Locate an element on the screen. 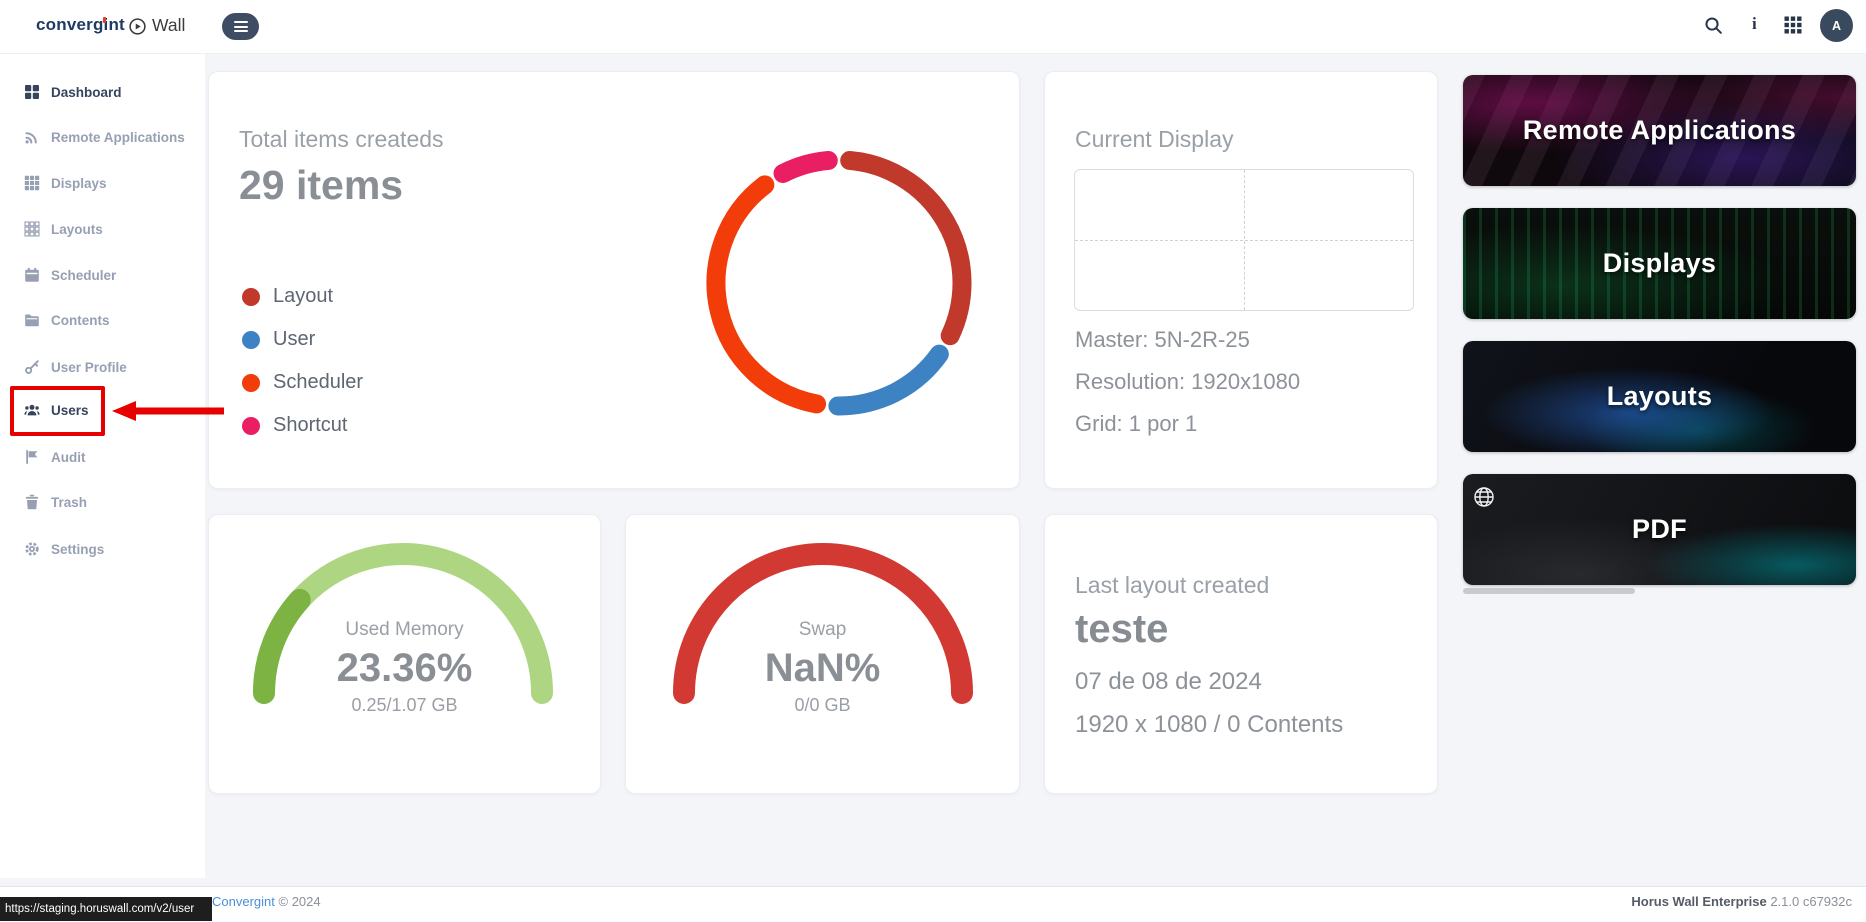 The width and height of the screenshot is (1866, 922). footer-version: Horus Wall Enterprise 2.1.0 c67932c is located at coordinates (1741, 901).